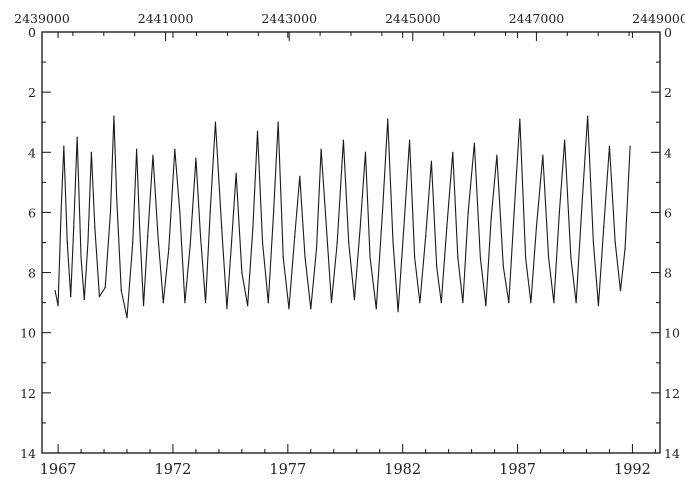 This screenshot has height=483, width=685. What do you see at coordinates (32, 273) in the screenshot?
I see `y-left-tick-label: 8` at bounding box center [32, 273].